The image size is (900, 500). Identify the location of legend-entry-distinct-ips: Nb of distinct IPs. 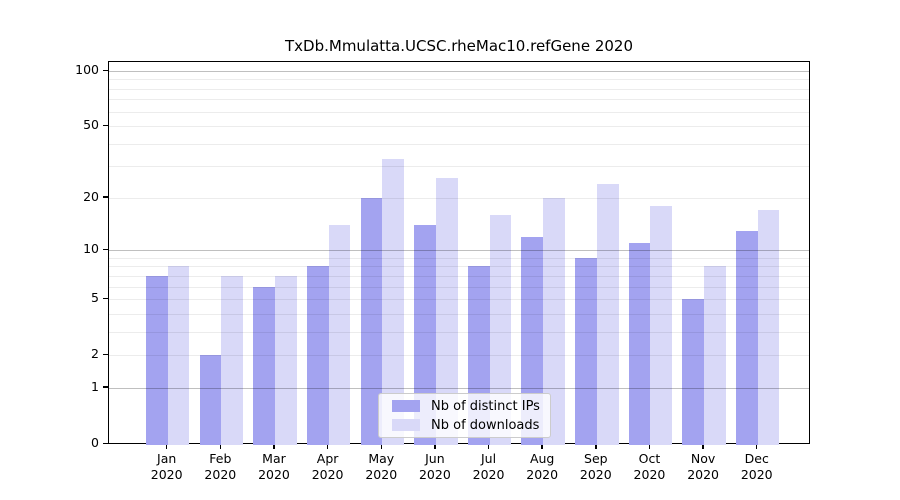
(464, 406).